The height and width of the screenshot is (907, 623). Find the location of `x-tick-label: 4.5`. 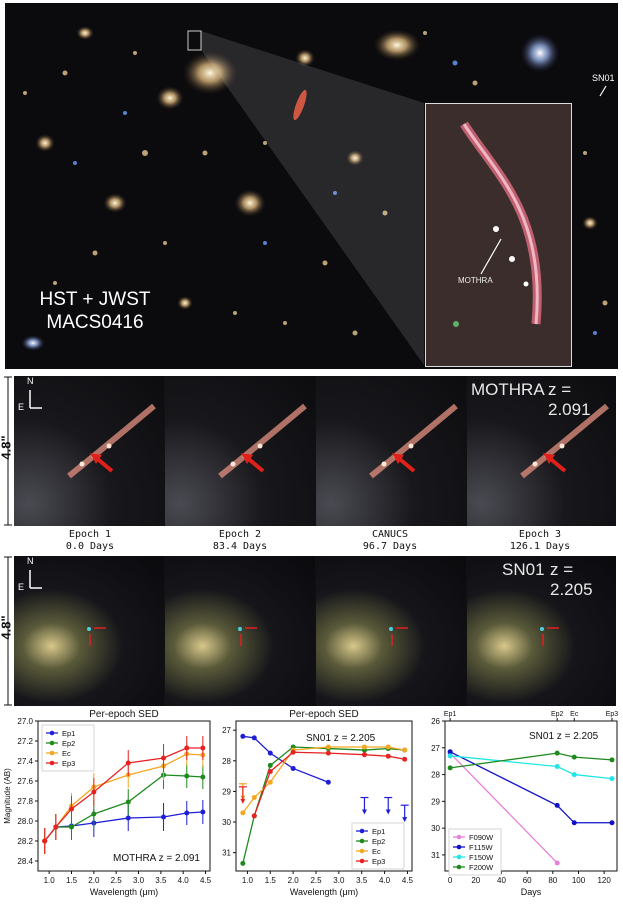

x-tick-label: 4.5 is located at coordinates (408, 880).